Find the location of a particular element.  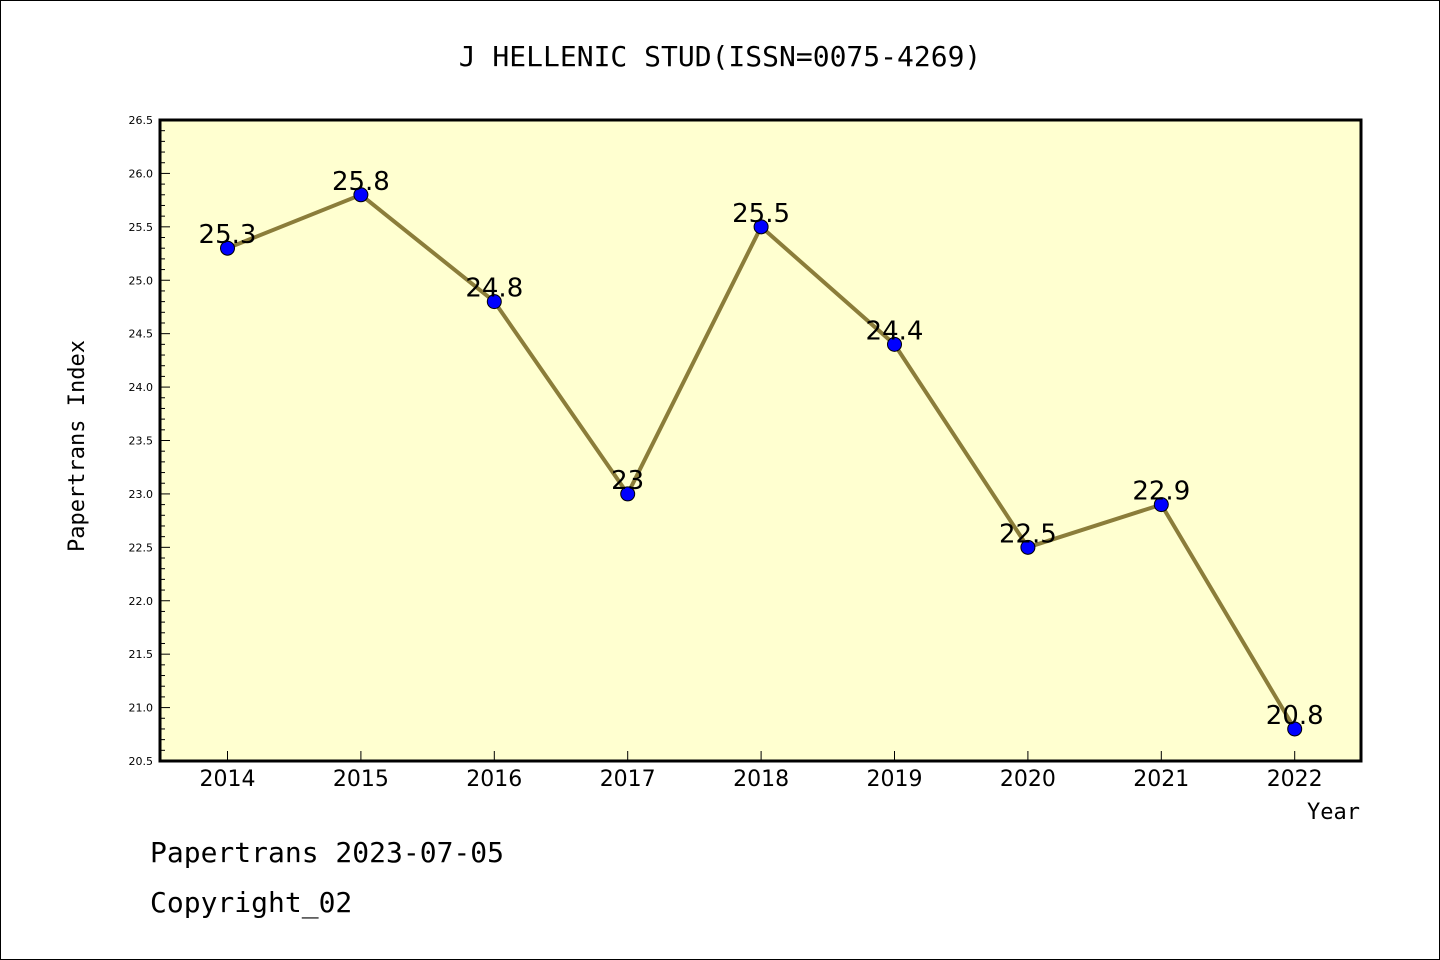

footer-source: Papertrans 2023-07-05 is located at coordinates (327, 852).